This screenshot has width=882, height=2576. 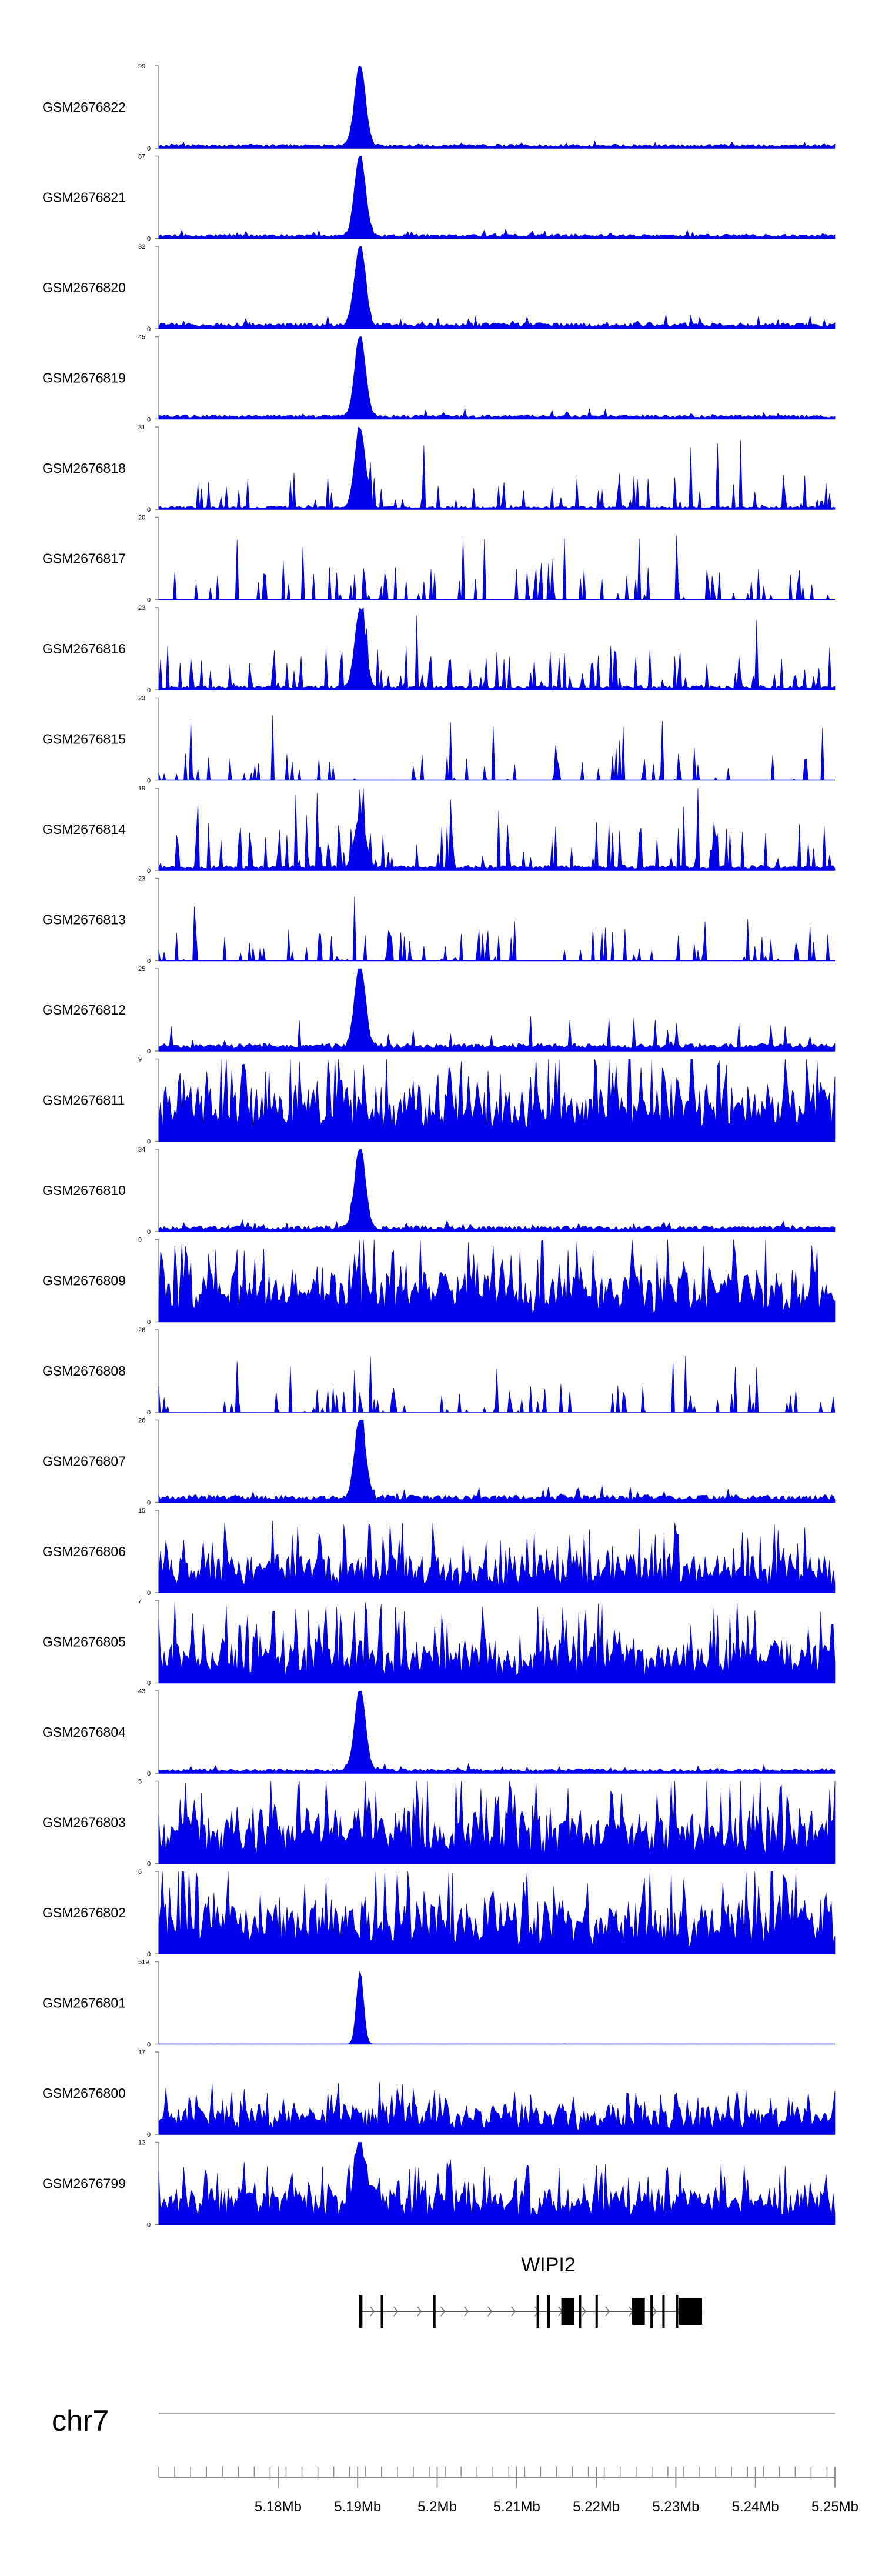 What do you see at coordinates (141, 66) in the screenshot?
I see `y-max-label: 99` at bounding box center [141, 66].